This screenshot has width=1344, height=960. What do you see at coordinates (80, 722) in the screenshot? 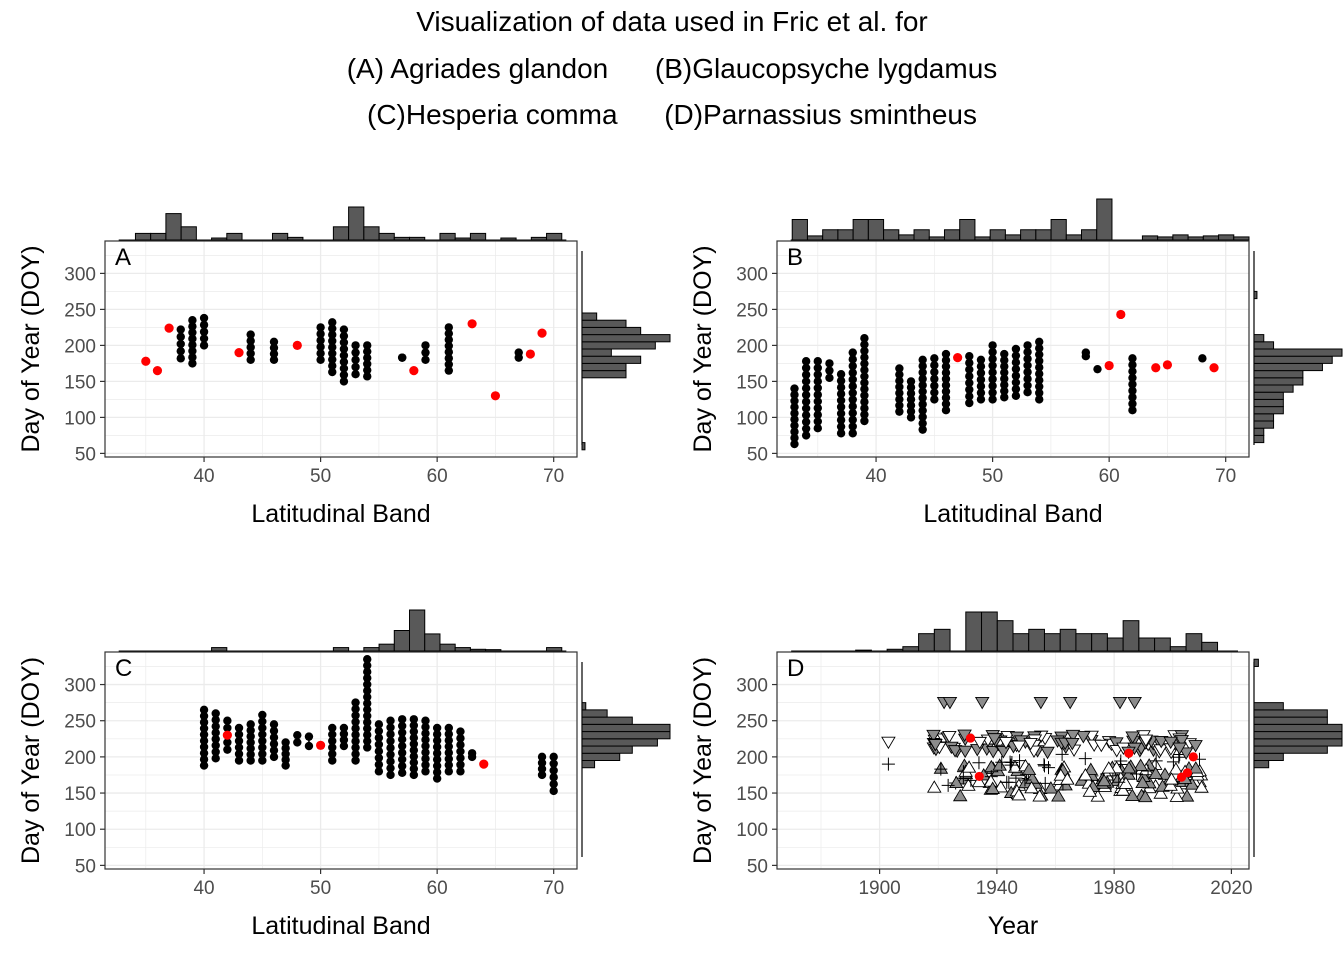
I see `y-tick-label: 250` at bounding box center [80, 722].